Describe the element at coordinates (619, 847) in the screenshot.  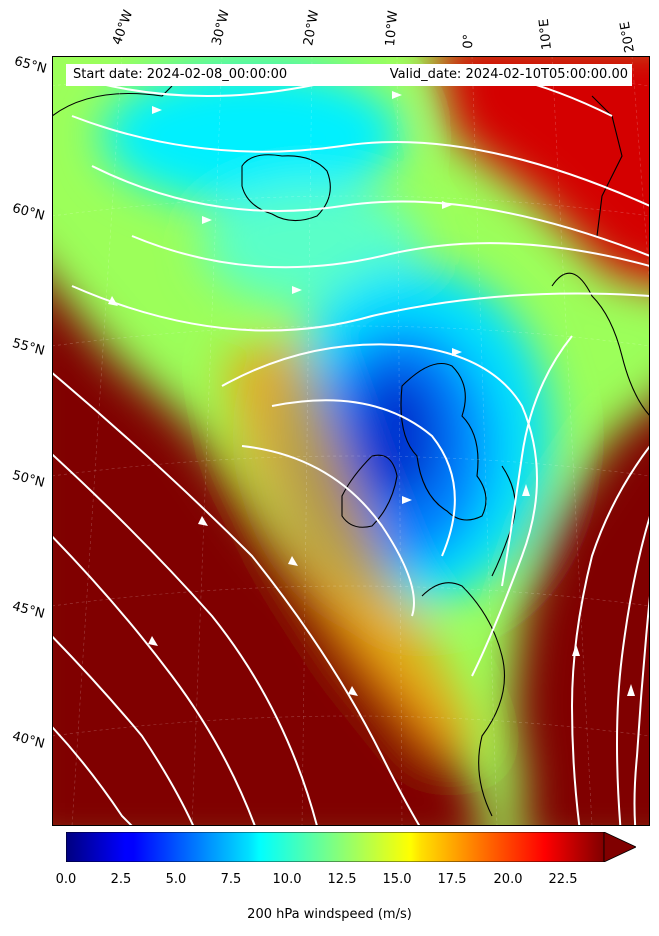
I see `colorbar-extend-arrow` at that location.